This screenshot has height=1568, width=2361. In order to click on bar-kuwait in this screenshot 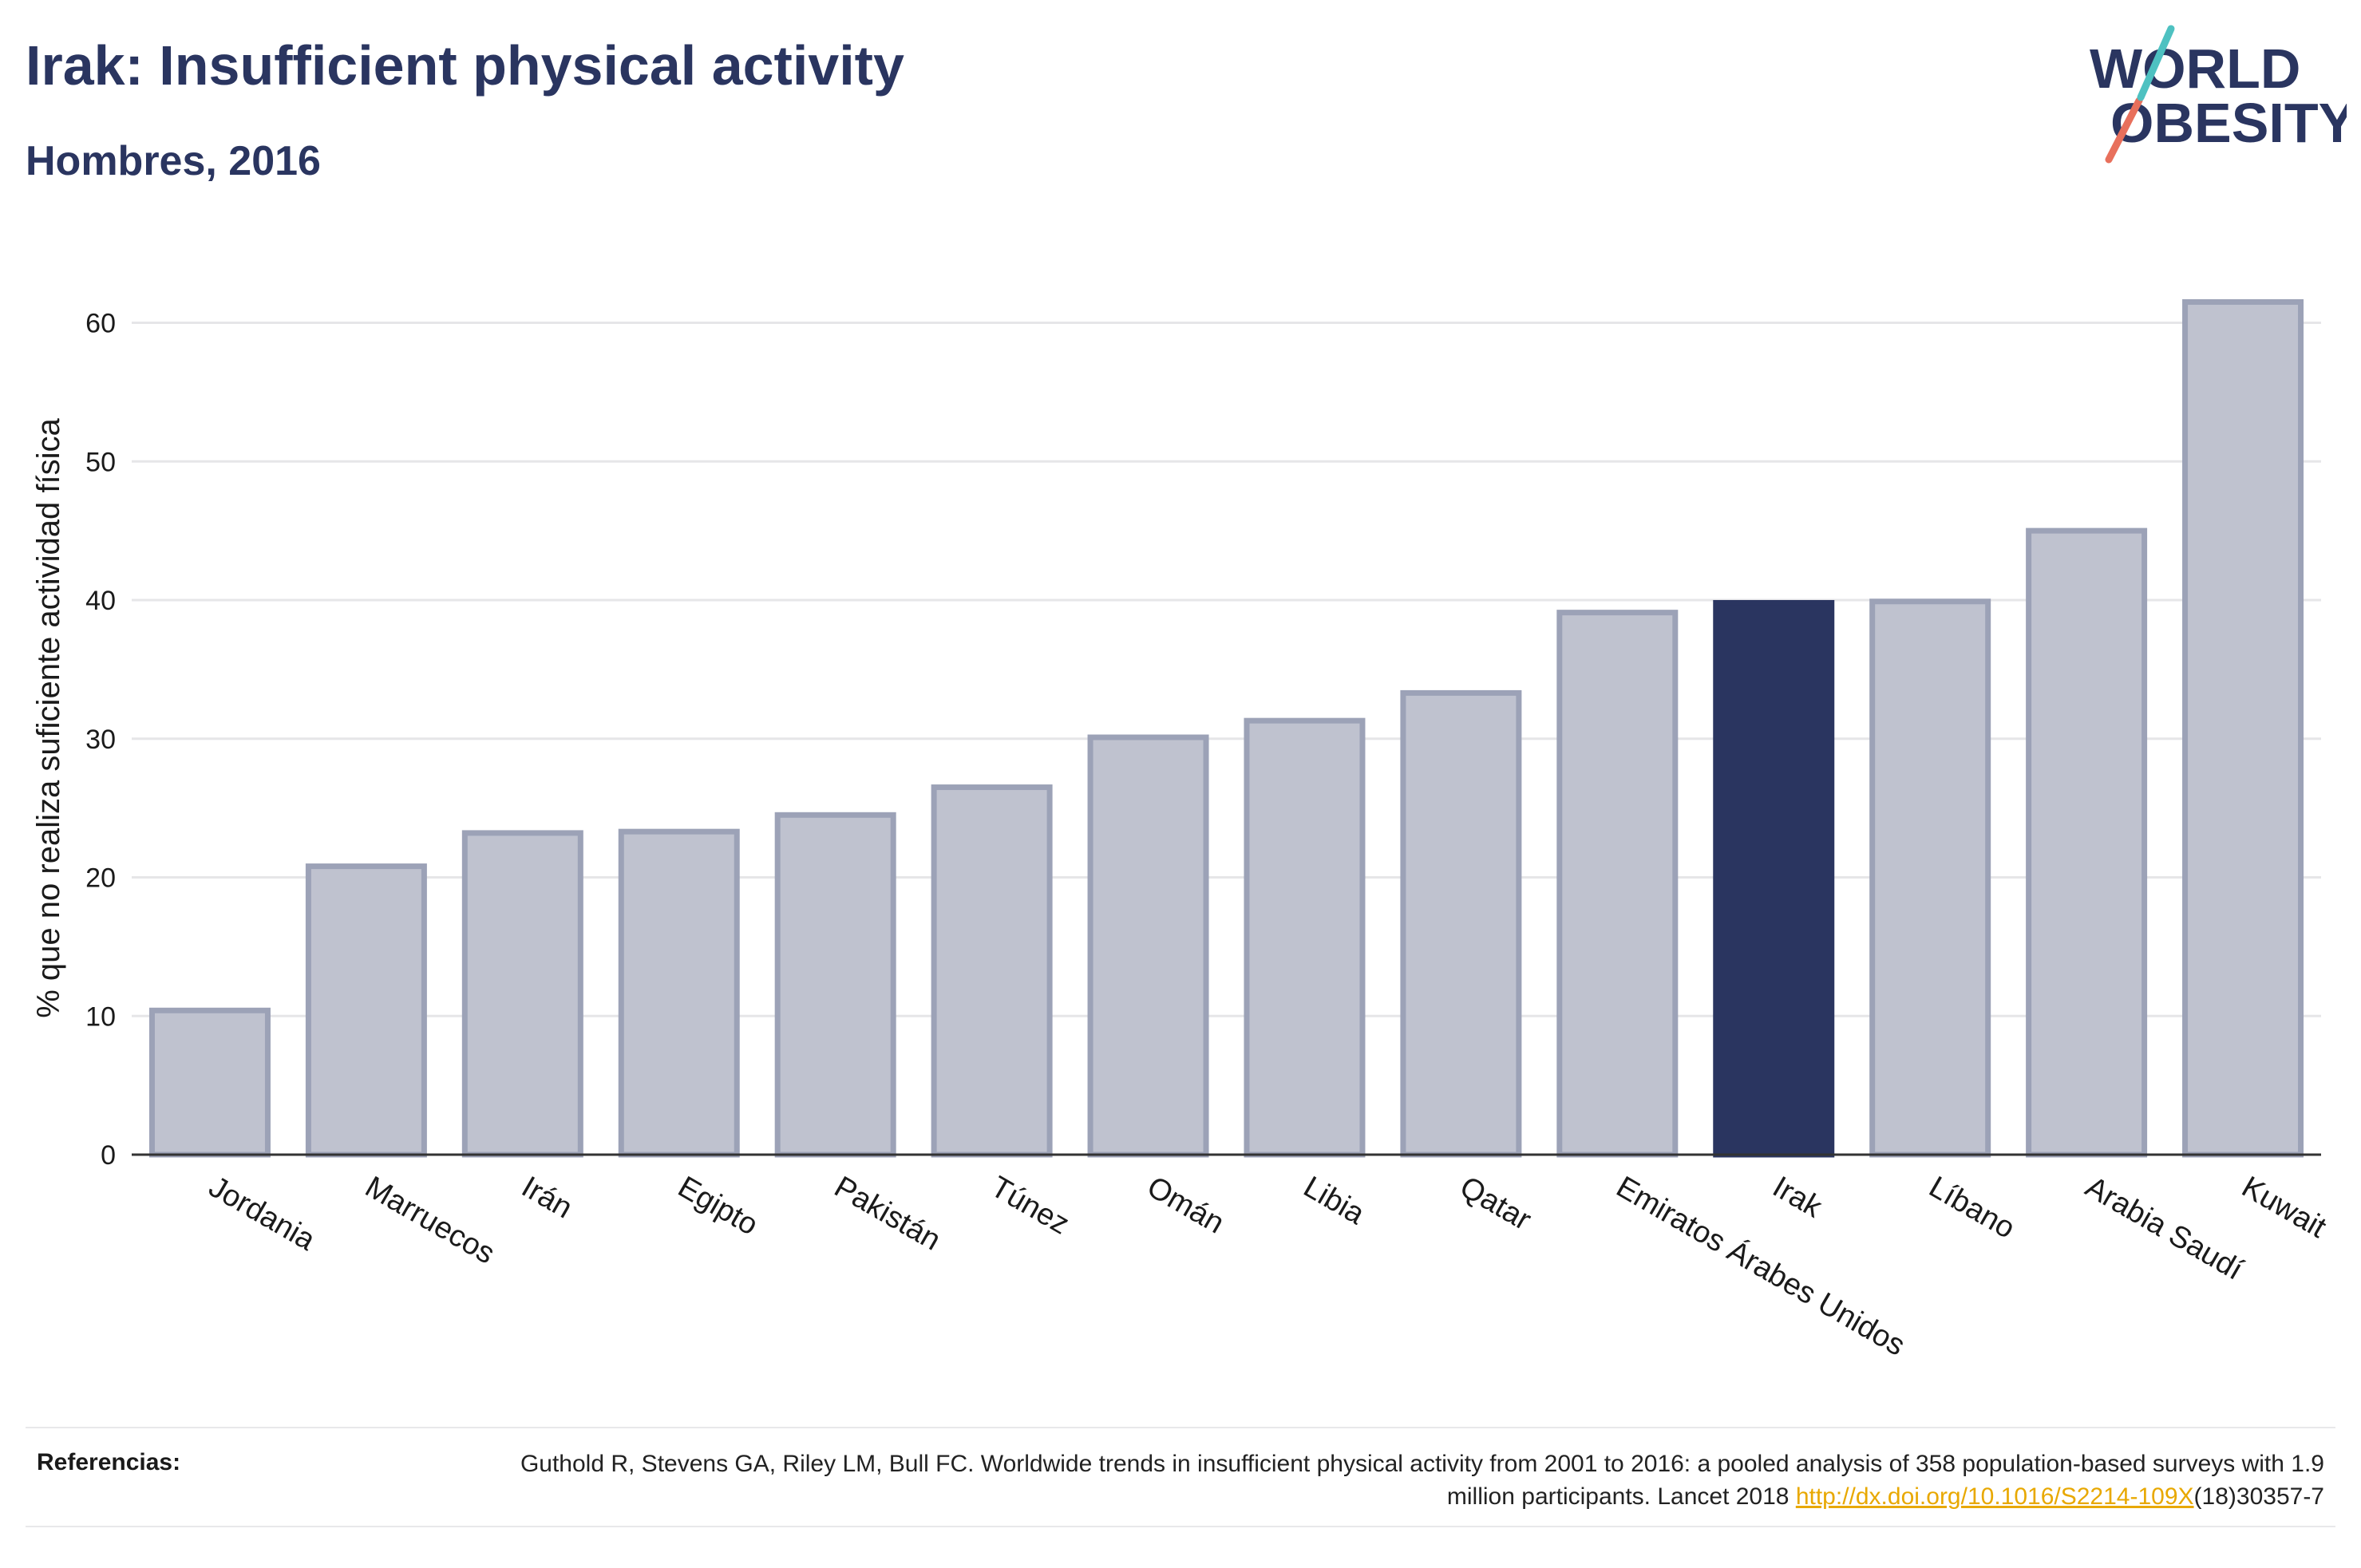, I will do `click(2243, 728)`.